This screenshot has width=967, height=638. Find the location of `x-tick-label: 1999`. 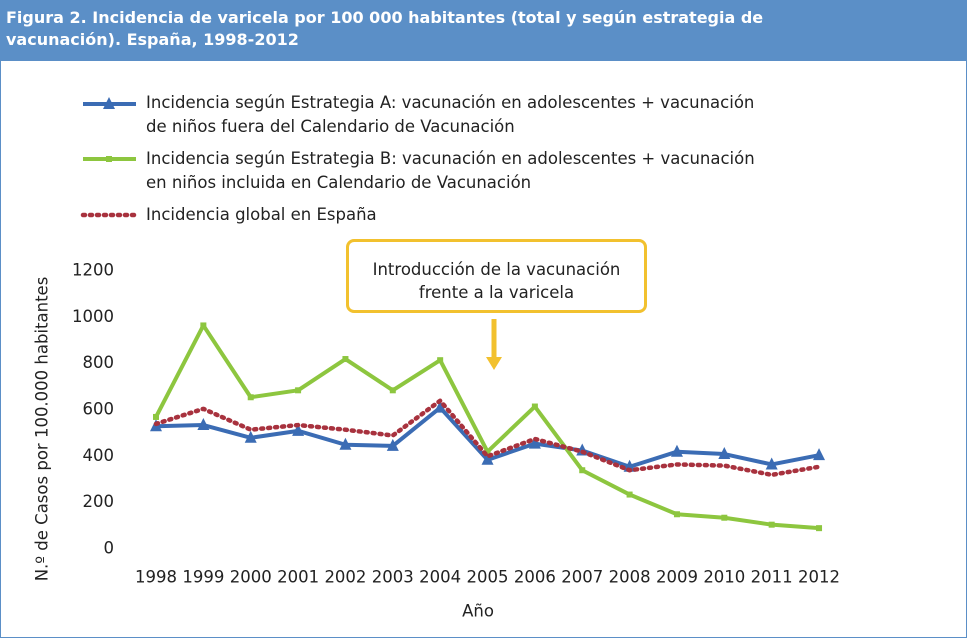

x-tick-label: 1999 is located at coordinates (203, 577).